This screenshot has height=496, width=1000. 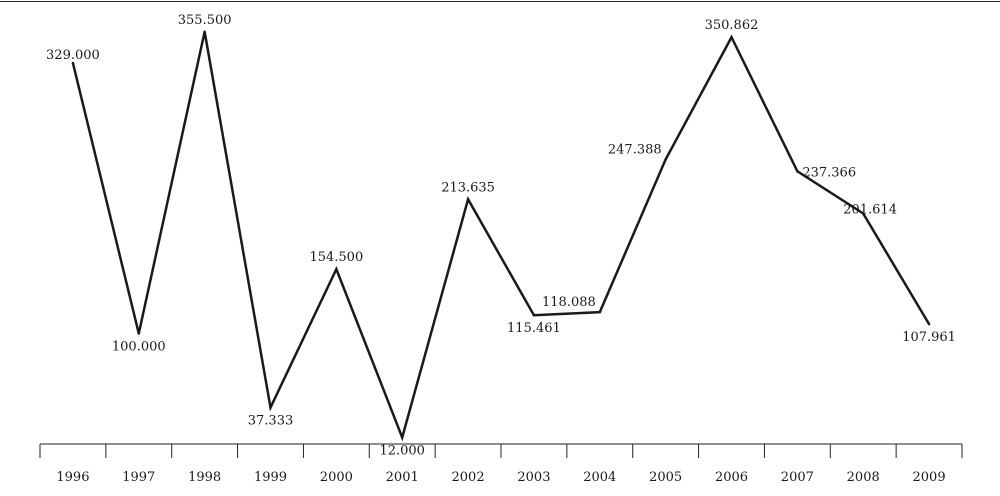 What do you see at coordinates (402, 450) in the screenshot?
I see `data-label: 12.000` at bounding box center [402, 450].